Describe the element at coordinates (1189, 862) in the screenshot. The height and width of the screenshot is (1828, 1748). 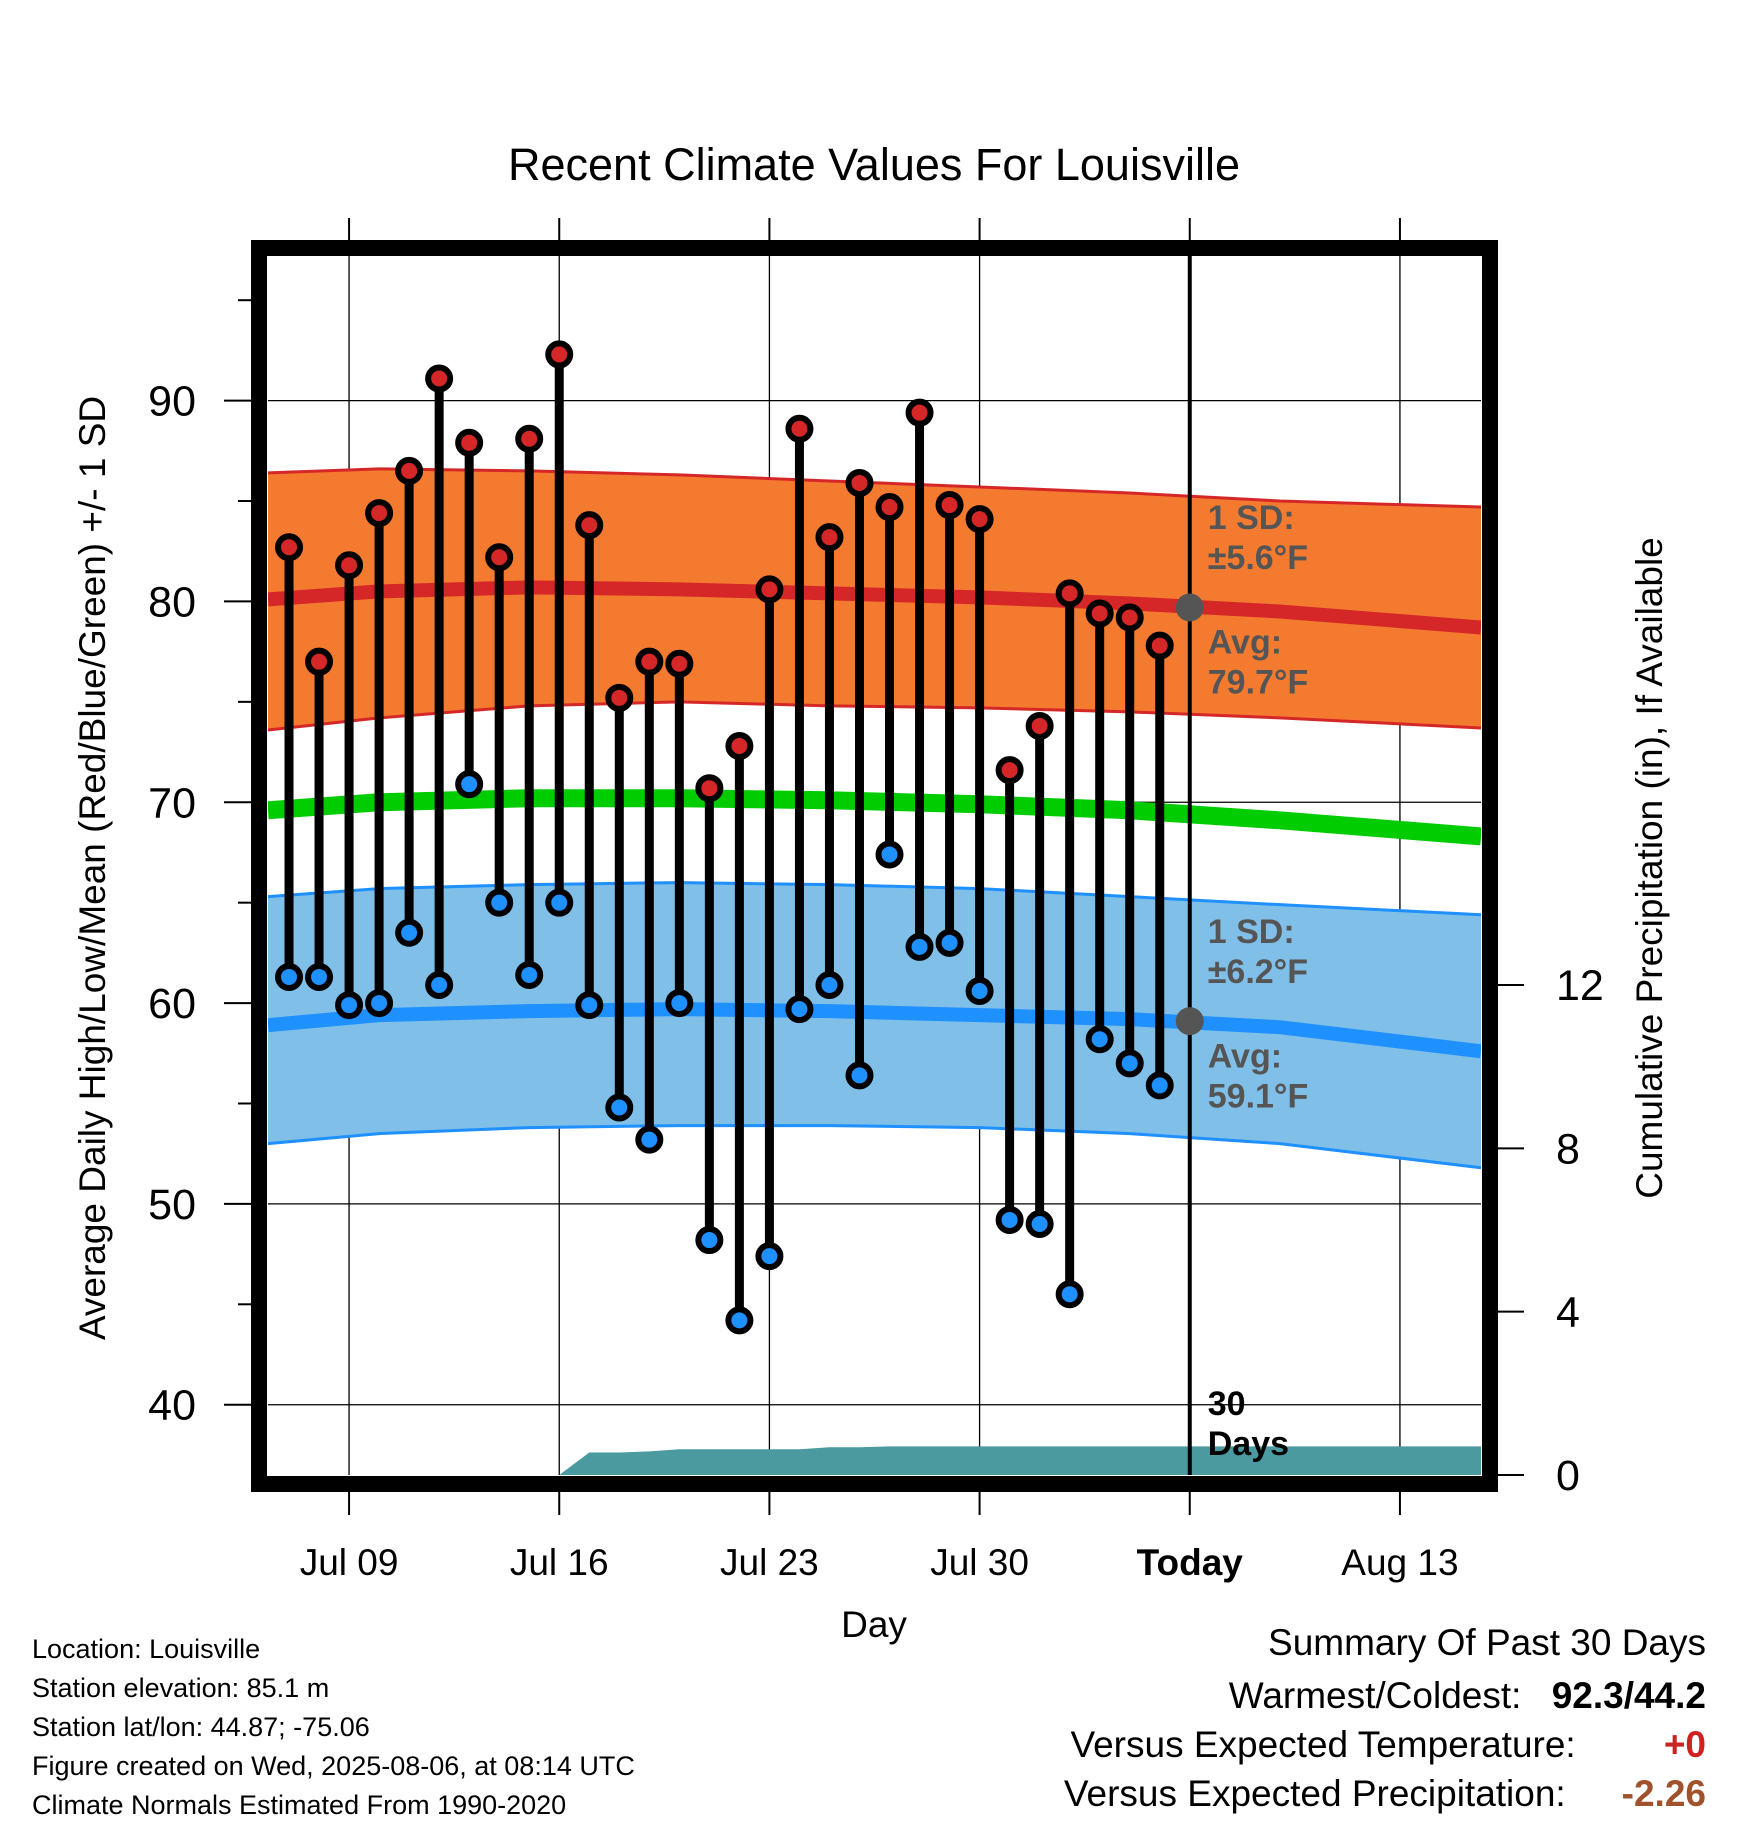
I see `today-marker` at that location.